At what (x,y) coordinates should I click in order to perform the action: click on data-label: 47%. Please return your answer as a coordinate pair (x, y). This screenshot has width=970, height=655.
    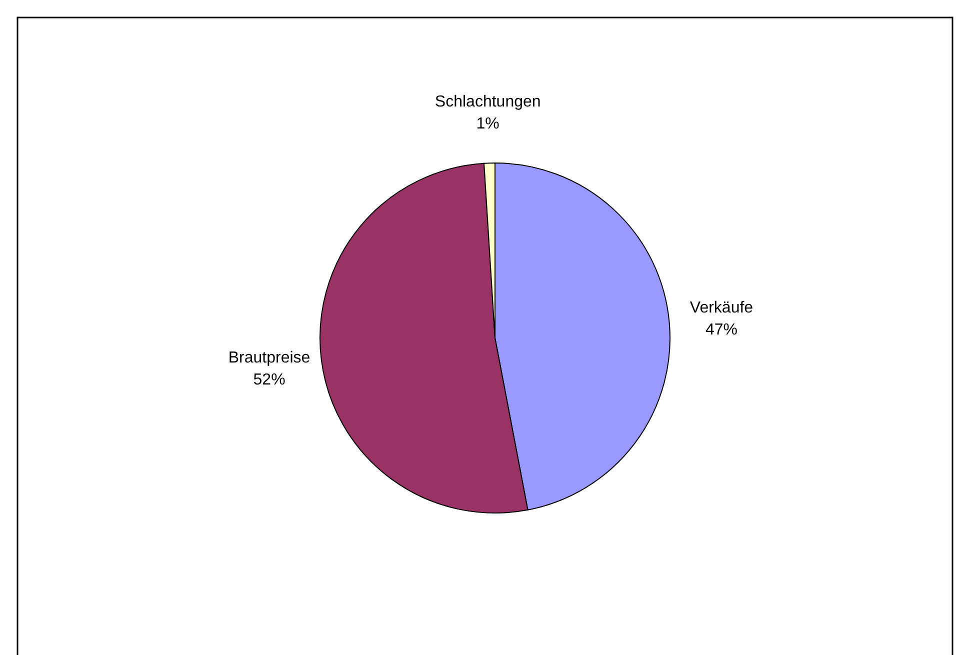
    Looking at the image, I should click on (721, 330).